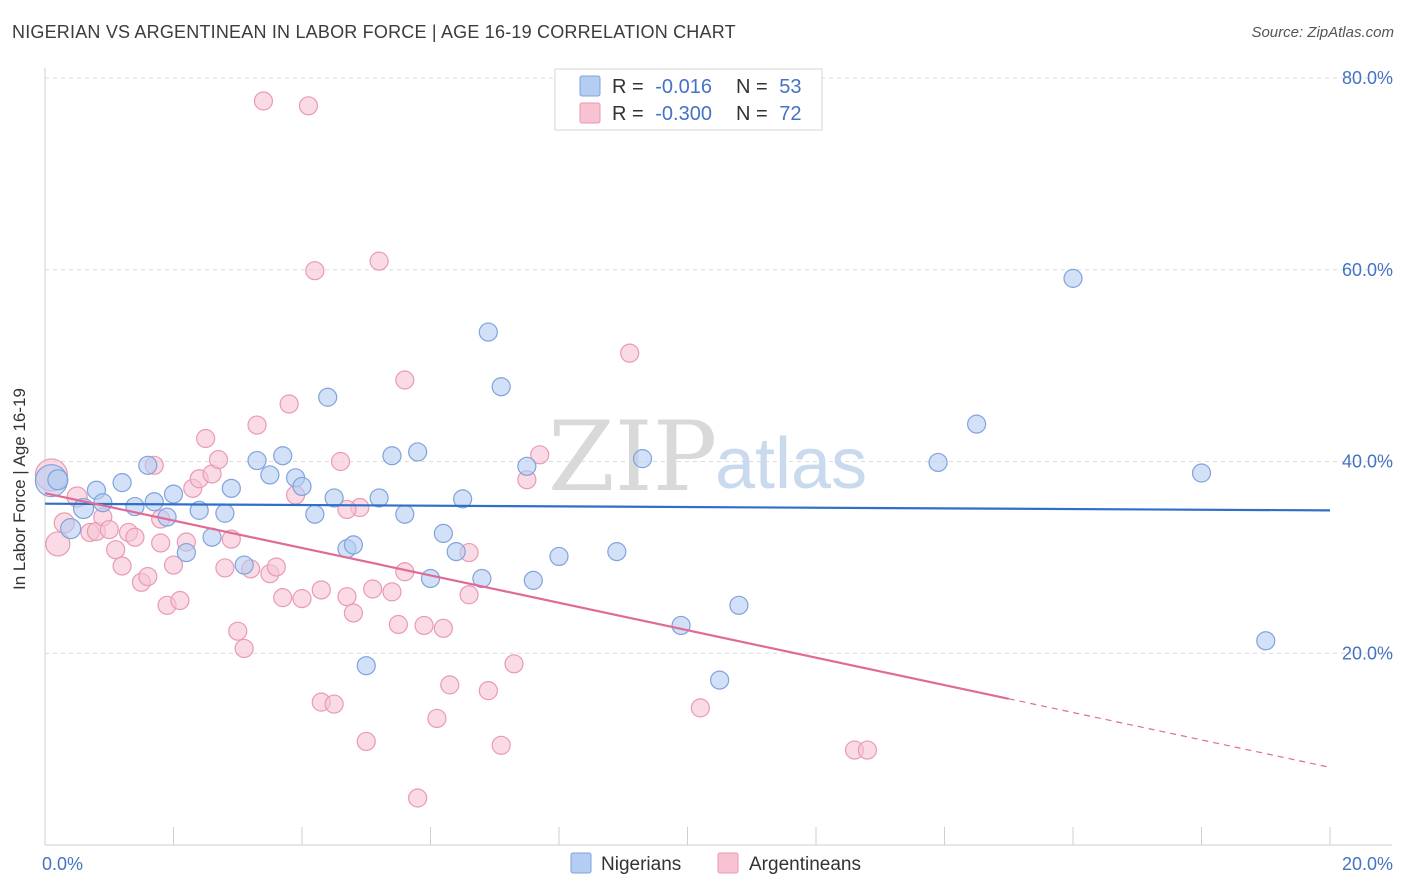 Image resolution: width=1406 pixels, height=892 pixels. Describe the element at coordinates (688, 99) in the screenshot. I see `legend-box: R = -0.016 N = 53 R = -0.300 N = 72` at that location.